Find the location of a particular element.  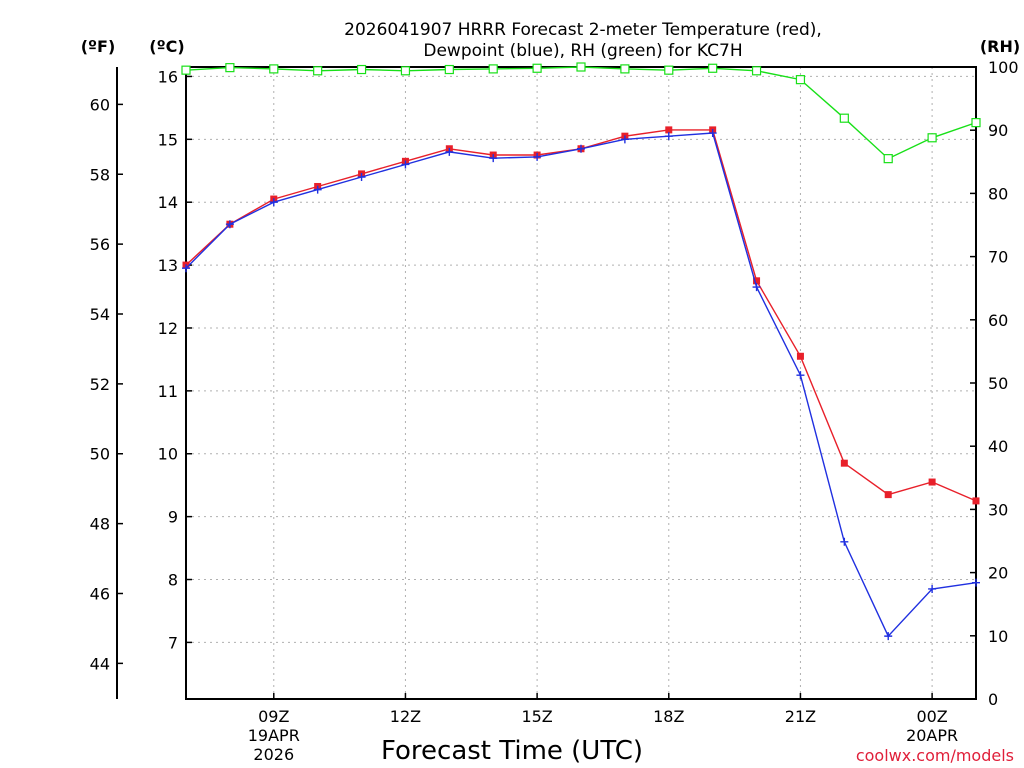

rh-tick-label: 30 is located at coordinates (998, 509).